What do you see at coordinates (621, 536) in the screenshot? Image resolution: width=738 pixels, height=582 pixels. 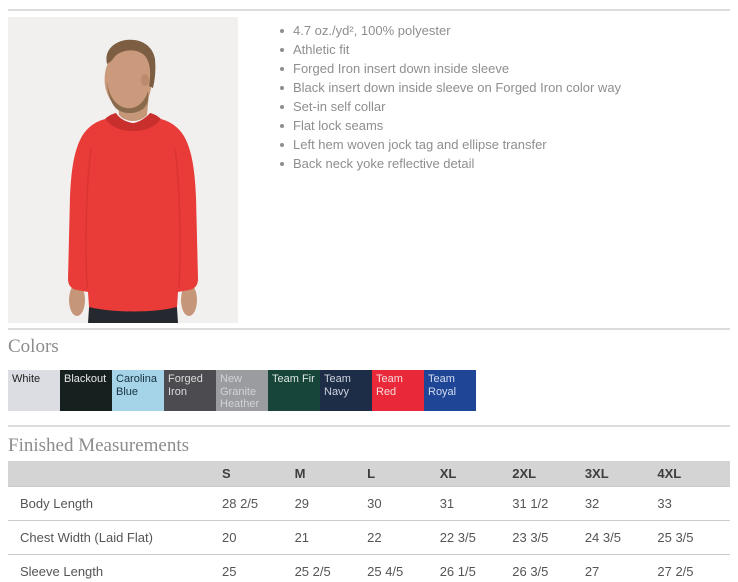 I see `measurement-value: 24 3/5` at bounding box center [621, 536].